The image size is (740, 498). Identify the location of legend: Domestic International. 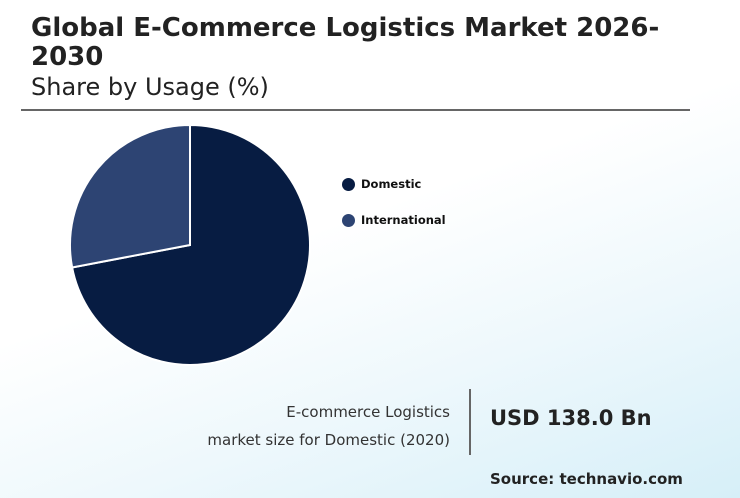
(394, 211).